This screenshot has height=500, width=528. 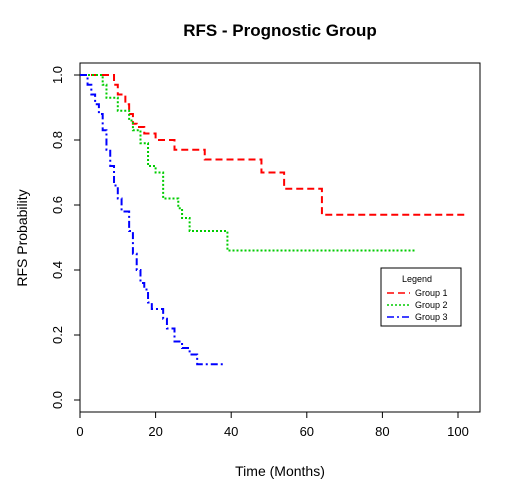 What do you see at coordinates (417, 279) in the screenshot?
I see `legend-title: Legend` at bounding box center [417, 279].